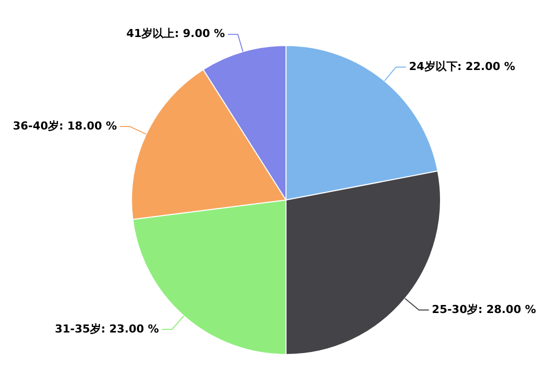 This screenshot has height=389, width=550. I want to click on slice-label: 24岁以下: 22.00 %, so click(462, 66).